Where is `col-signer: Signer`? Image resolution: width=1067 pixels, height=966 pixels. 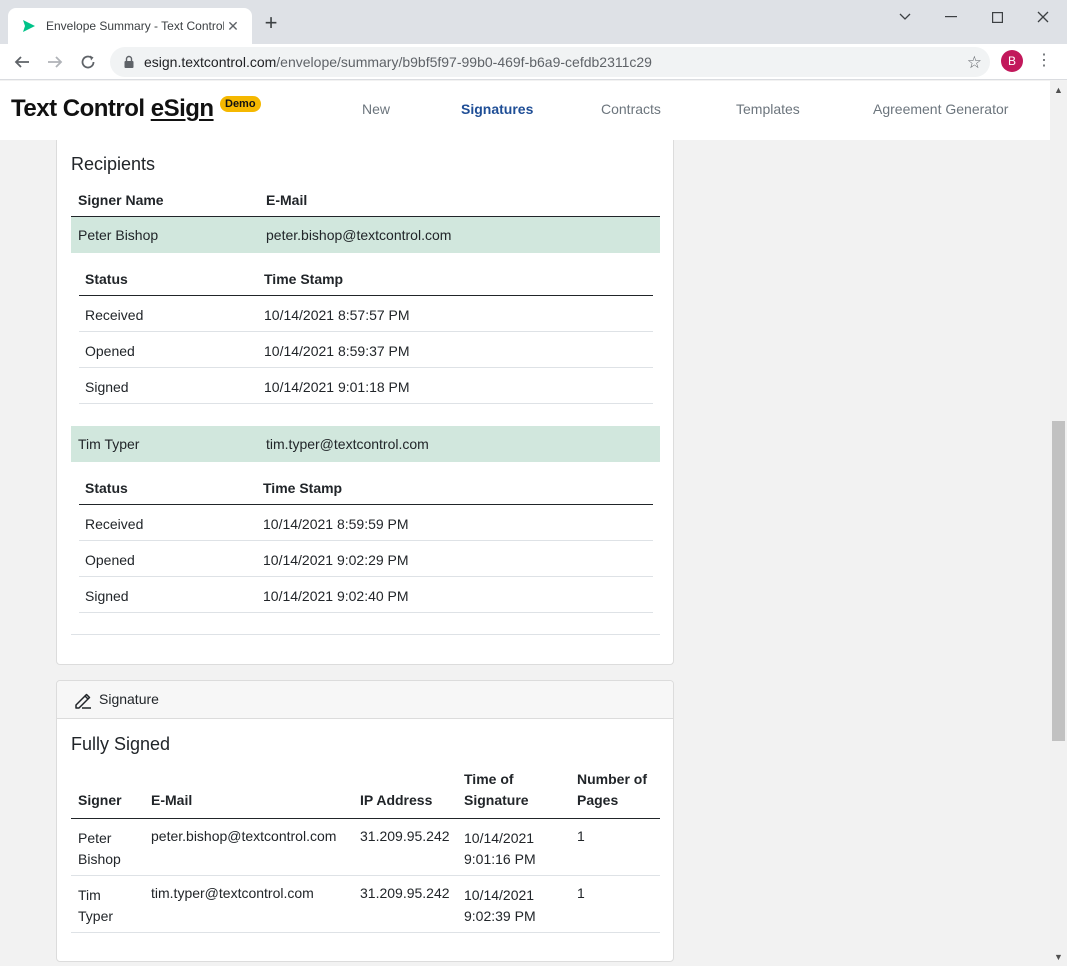 col-signer: Signer is located at coordinates (100, 800).